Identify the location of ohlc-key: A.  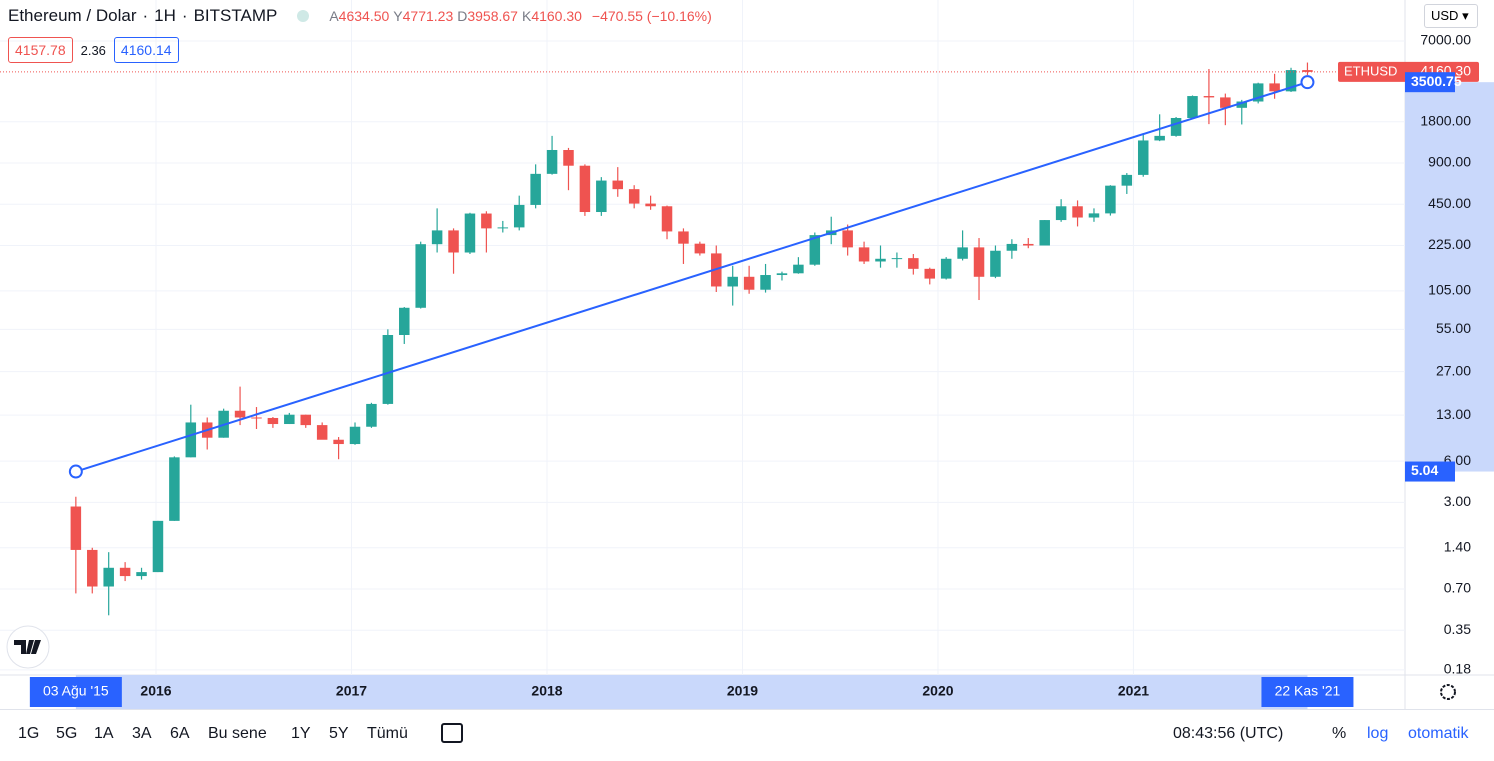
(334, 16).